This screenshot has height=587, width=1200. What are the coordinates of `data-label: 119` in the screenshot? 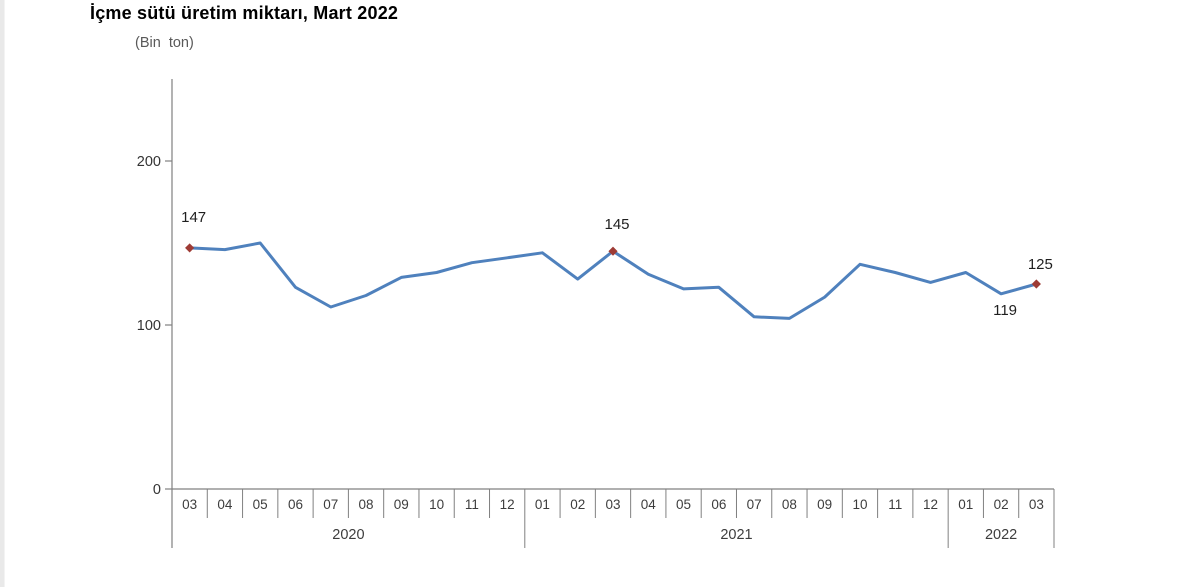 It's located at (1005, 310).